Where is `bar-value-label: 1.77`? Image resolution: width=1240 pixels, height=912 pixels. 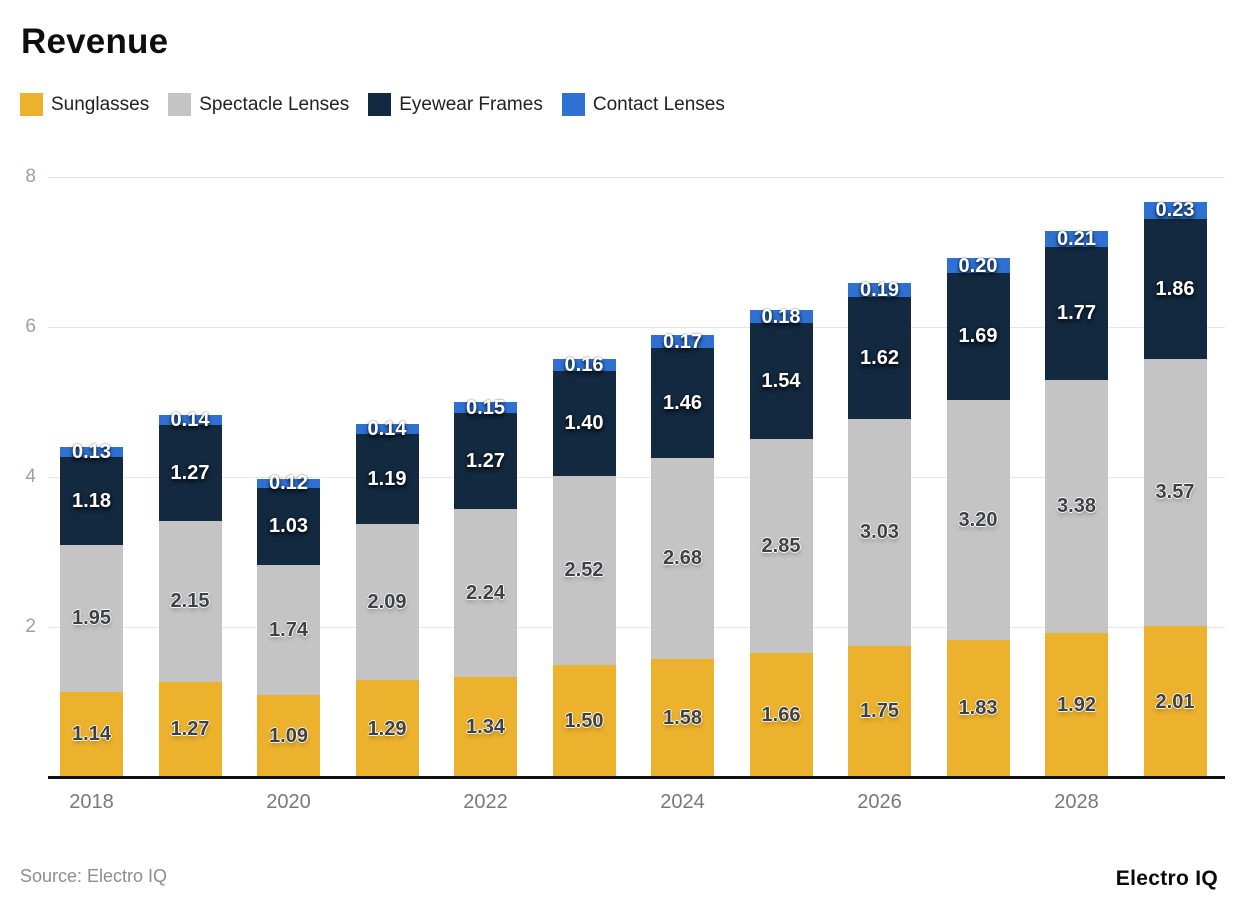 bar-value-label: 1.77 is located at coordinates (1076, 313).